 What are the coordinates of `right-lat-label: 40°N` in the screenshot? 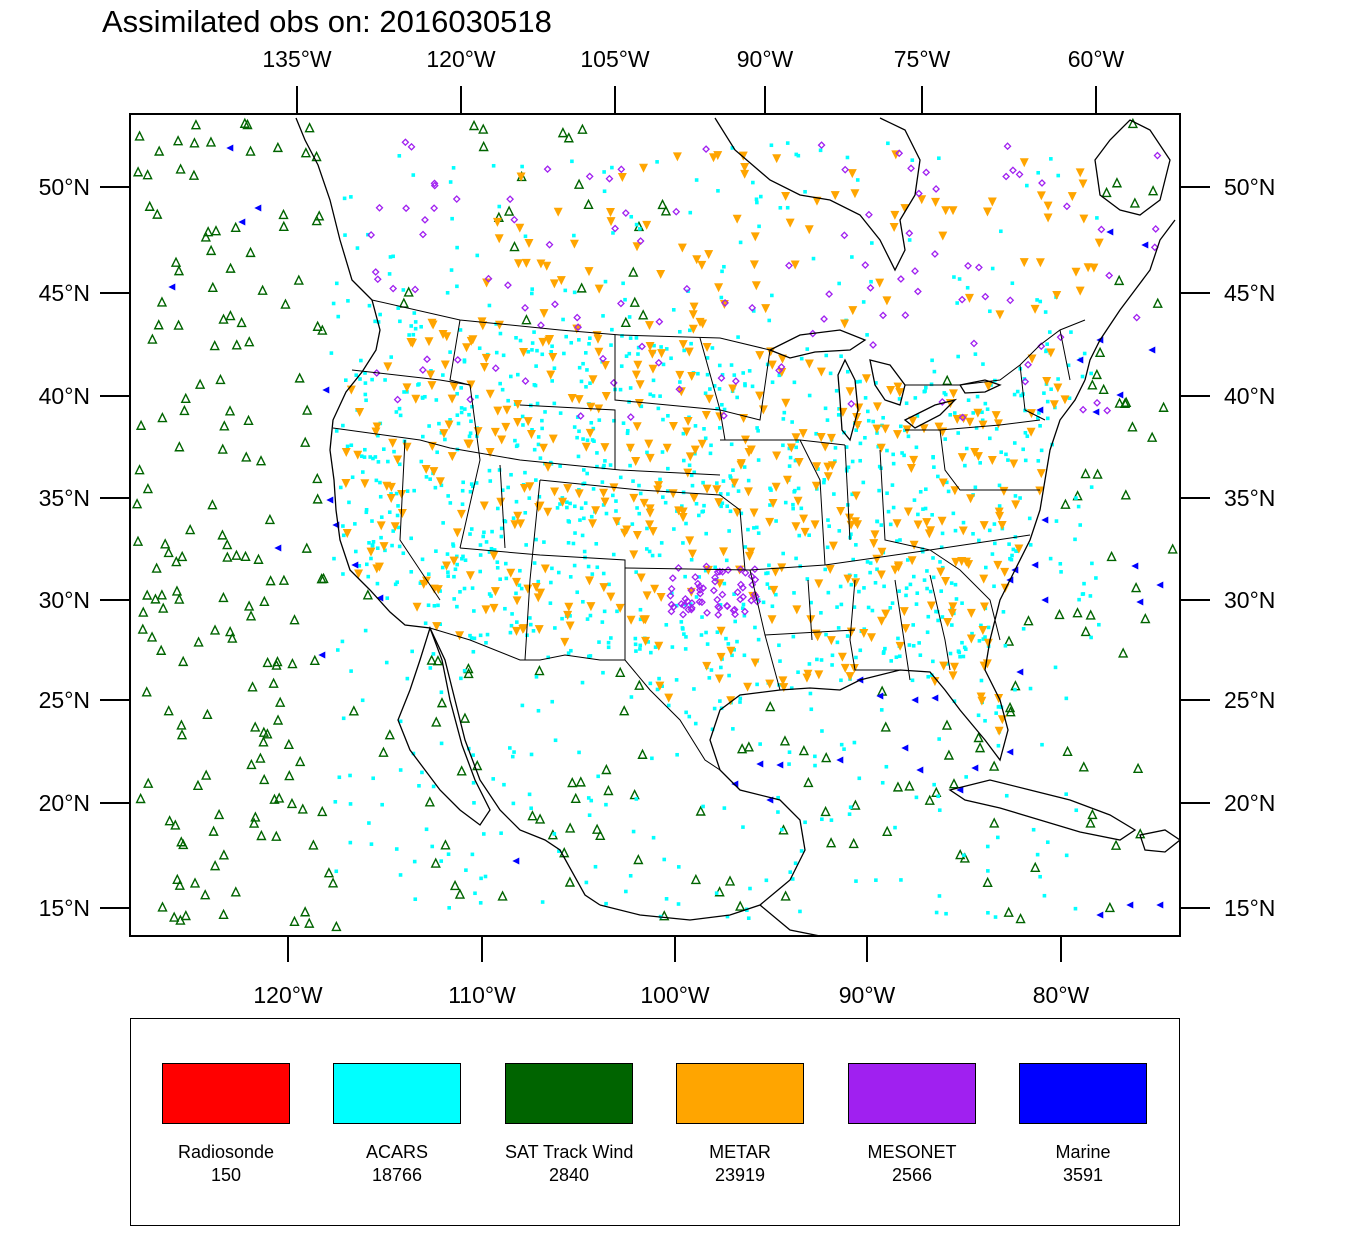 It's located at (1249, 396).